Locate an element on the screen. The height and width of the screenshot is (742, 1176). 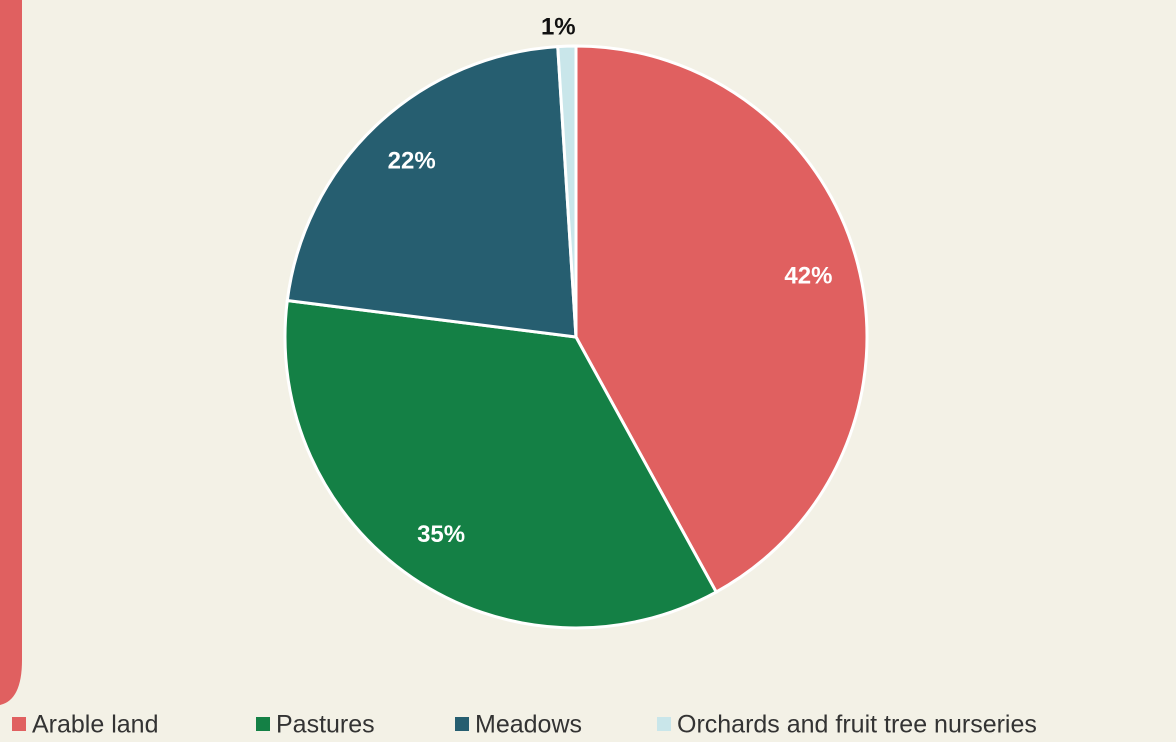
data-label: 42% is located at coordinates (808, 276).